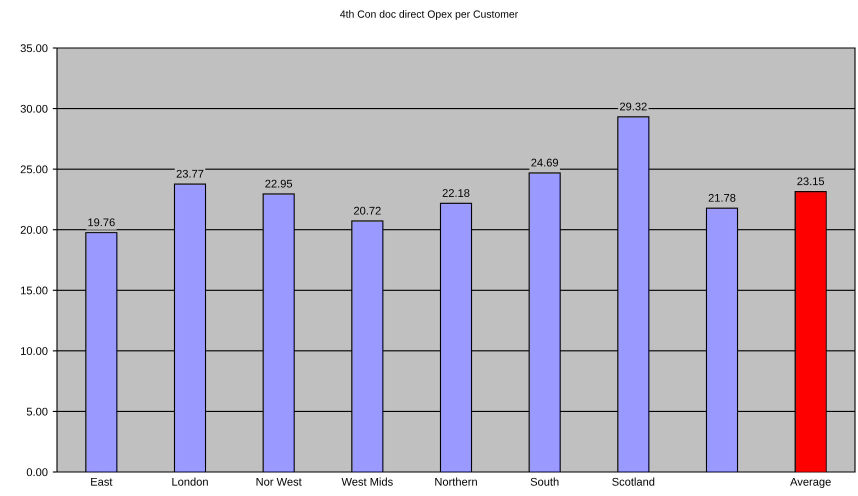 This screenshot has width=858, height=496. I want to click on y-tick-label: 35.00, so click(34, 48).